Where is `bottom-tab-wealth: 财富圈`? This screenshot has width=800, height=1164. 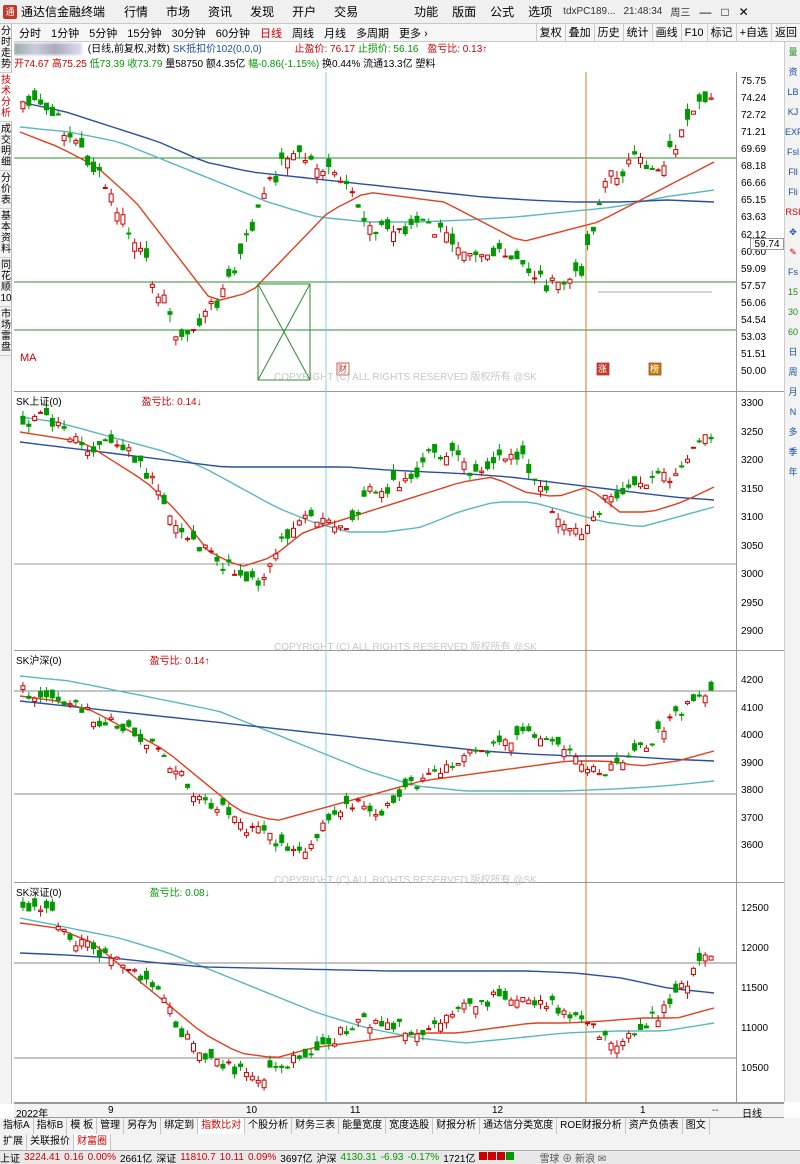 bottom-tab-wealth: 财富圈 is located at coordinates (92, 1142).